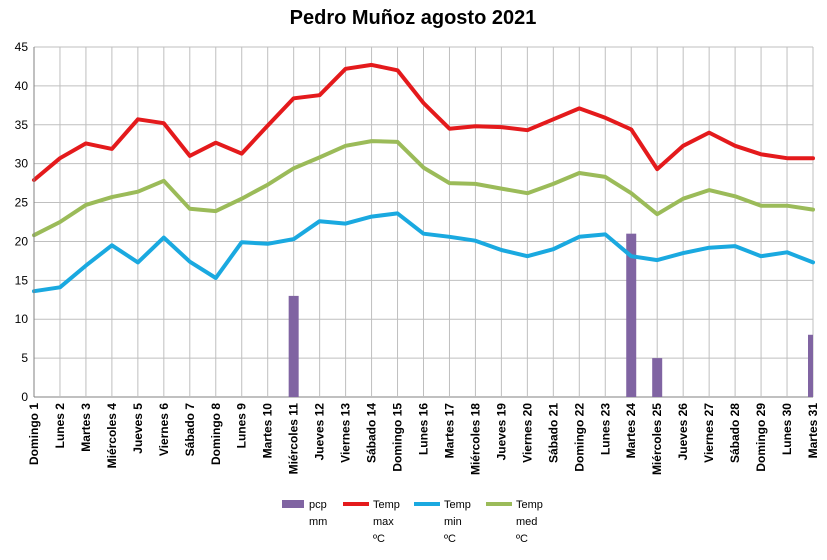 This screenshot has height=560, width=827. I want to click on x-tick-label: Domingo 22, so click(579, 437).